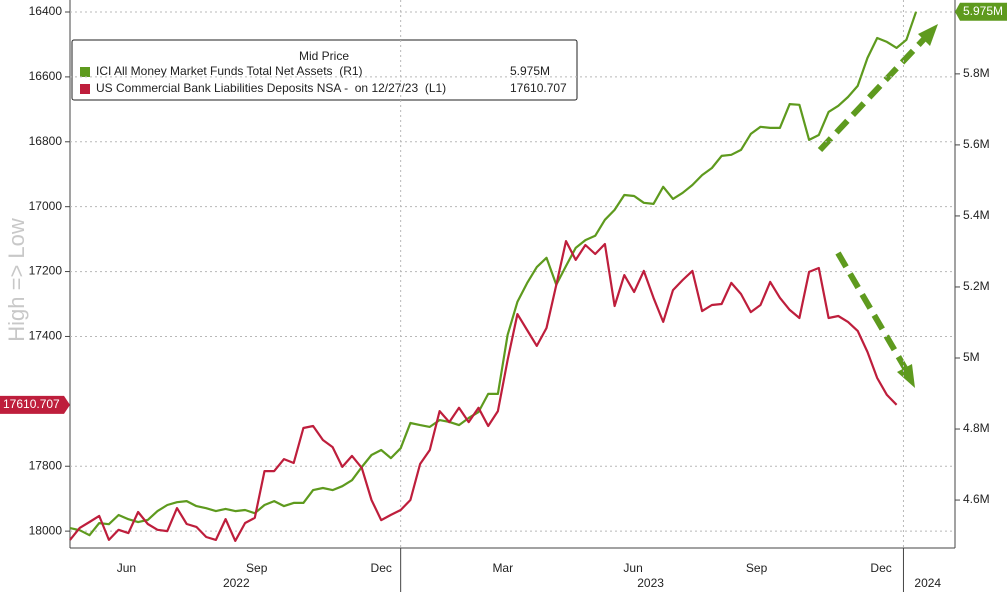 This screenshot has height=592, width=1008. What do you see at coordinates (976, 73) in the screenshot?
I see `y2-tick-label: 5.8M` at bounding box center [976, 73].